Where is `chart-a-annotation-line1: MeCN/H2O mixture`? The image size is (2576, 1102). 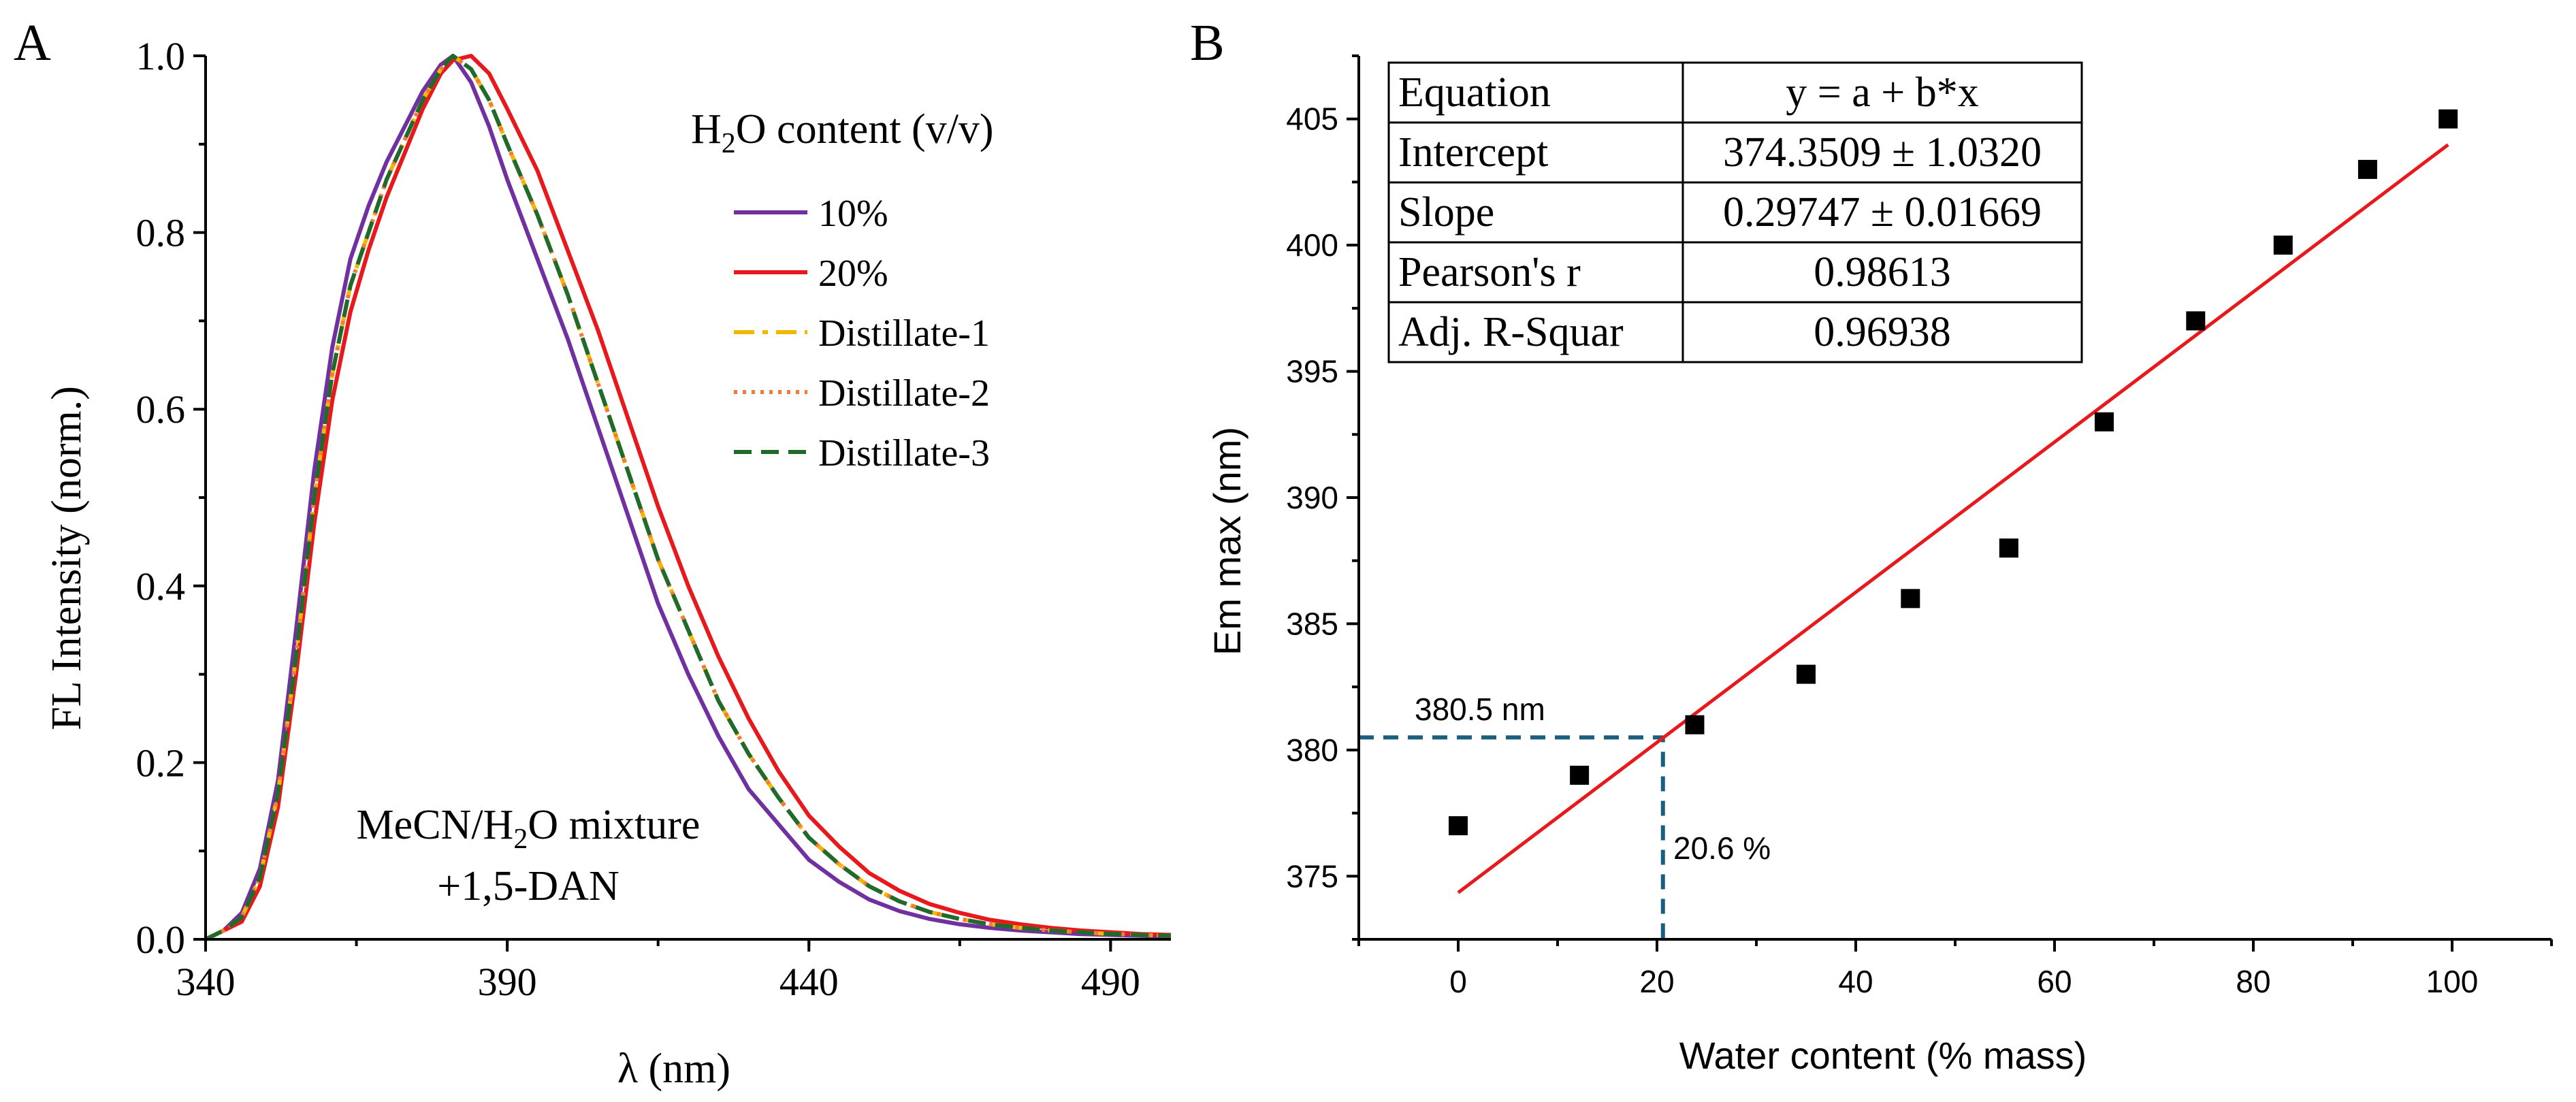
chart-a-annotation-line1: MeCN/H2O mixture is located at coordinates (529, 828).